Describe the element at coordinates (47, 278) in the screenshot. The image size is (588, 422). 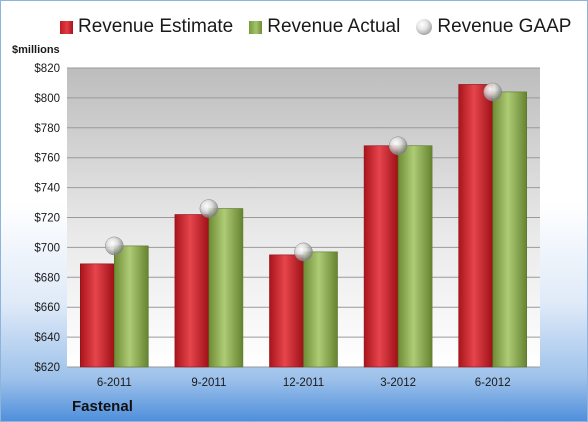
I see `y-tick-label: $680` at that location.